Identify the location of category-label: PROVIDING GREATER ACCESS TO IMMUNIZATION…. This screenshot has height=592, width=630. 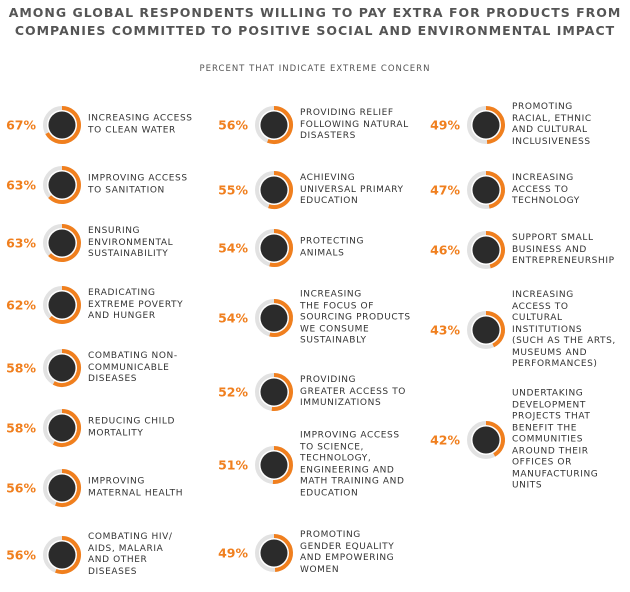
(353, 391).